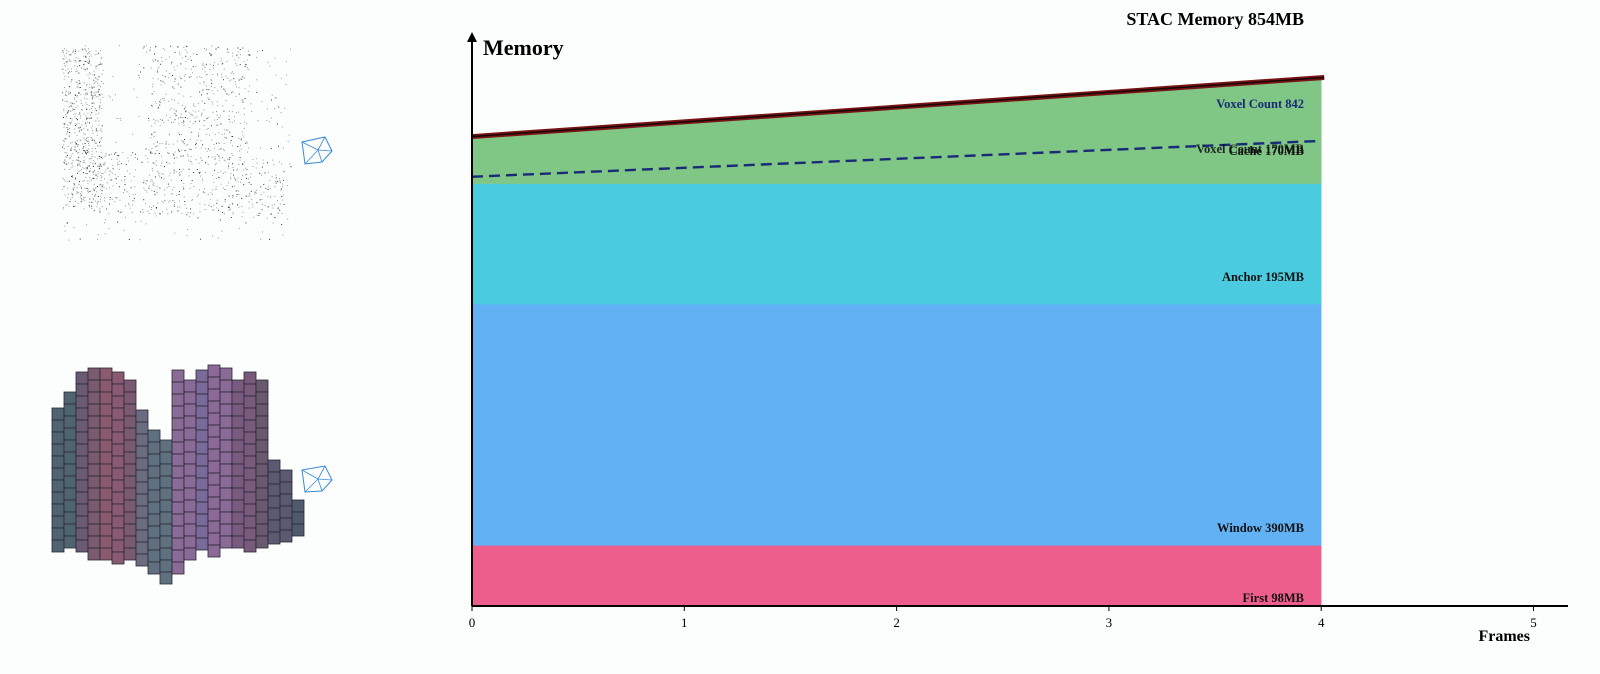 The height and width of the screenshot is (674, 1600). Describe the element at coordinates (1263, 277) in the screenshot. I see `layer-label-anchor: Anchor 195MB` at that location.